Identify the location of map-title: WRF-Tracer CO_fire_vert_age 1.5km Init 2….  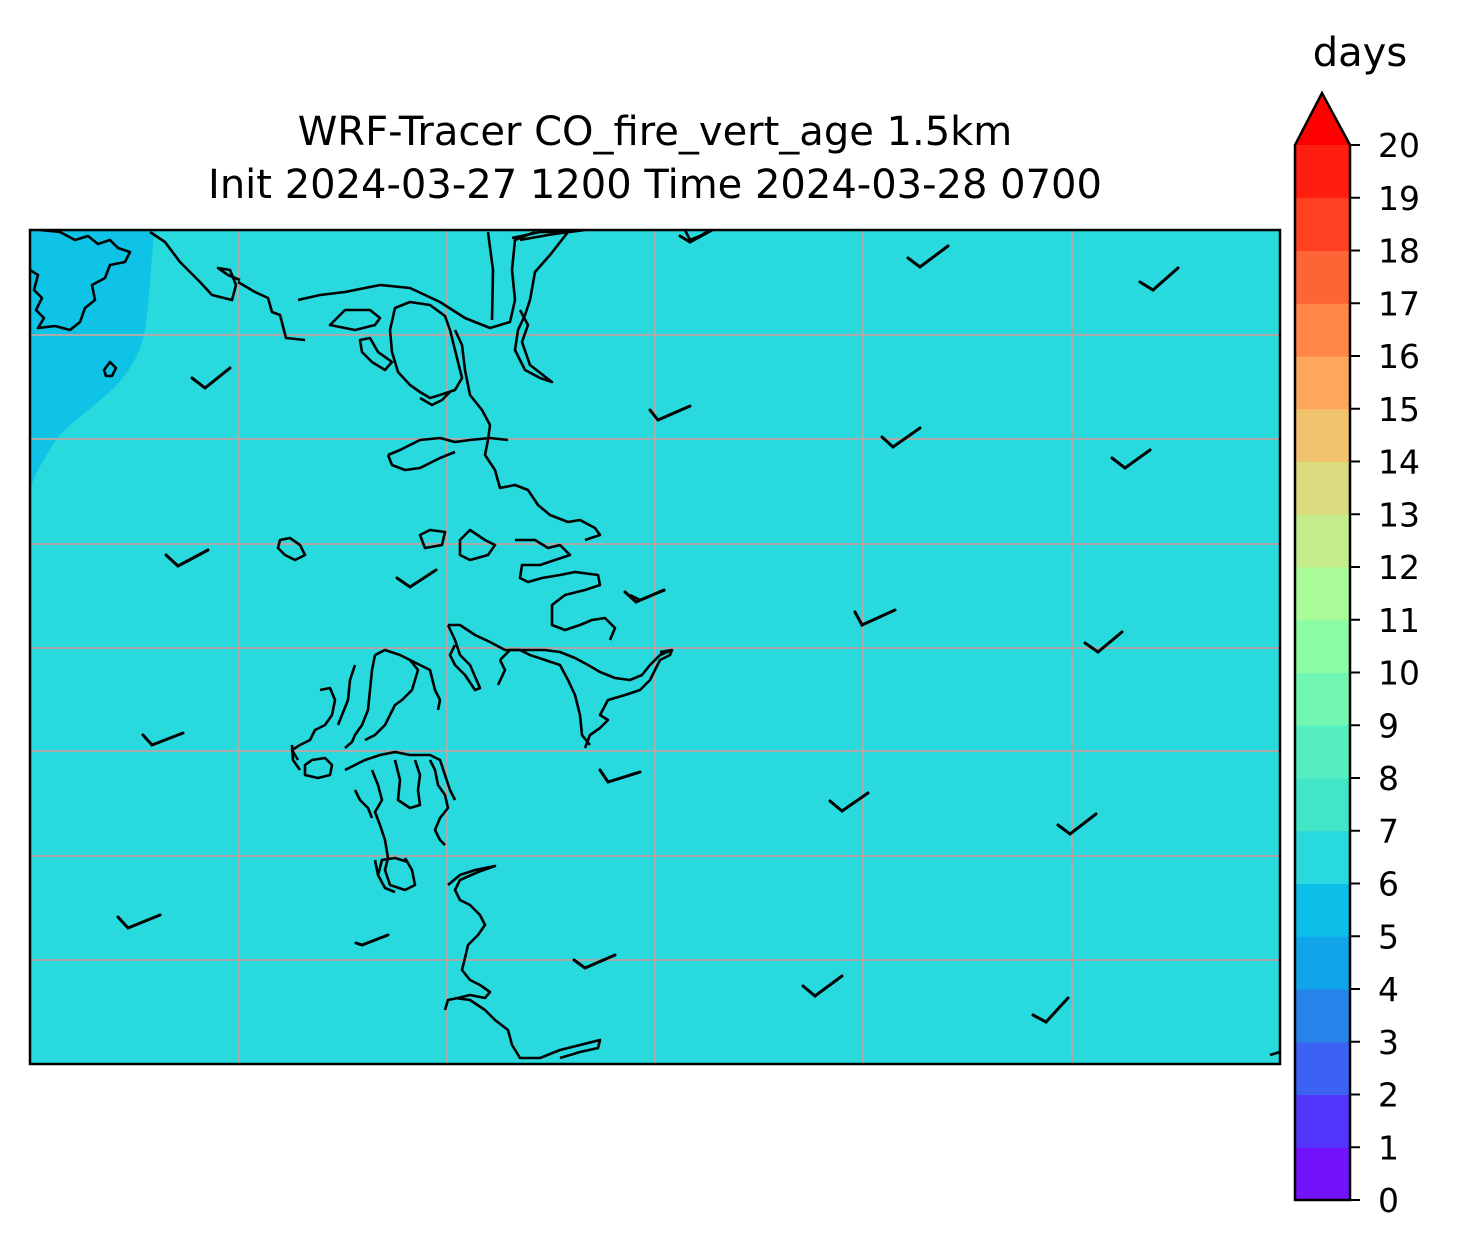
(655, 159).